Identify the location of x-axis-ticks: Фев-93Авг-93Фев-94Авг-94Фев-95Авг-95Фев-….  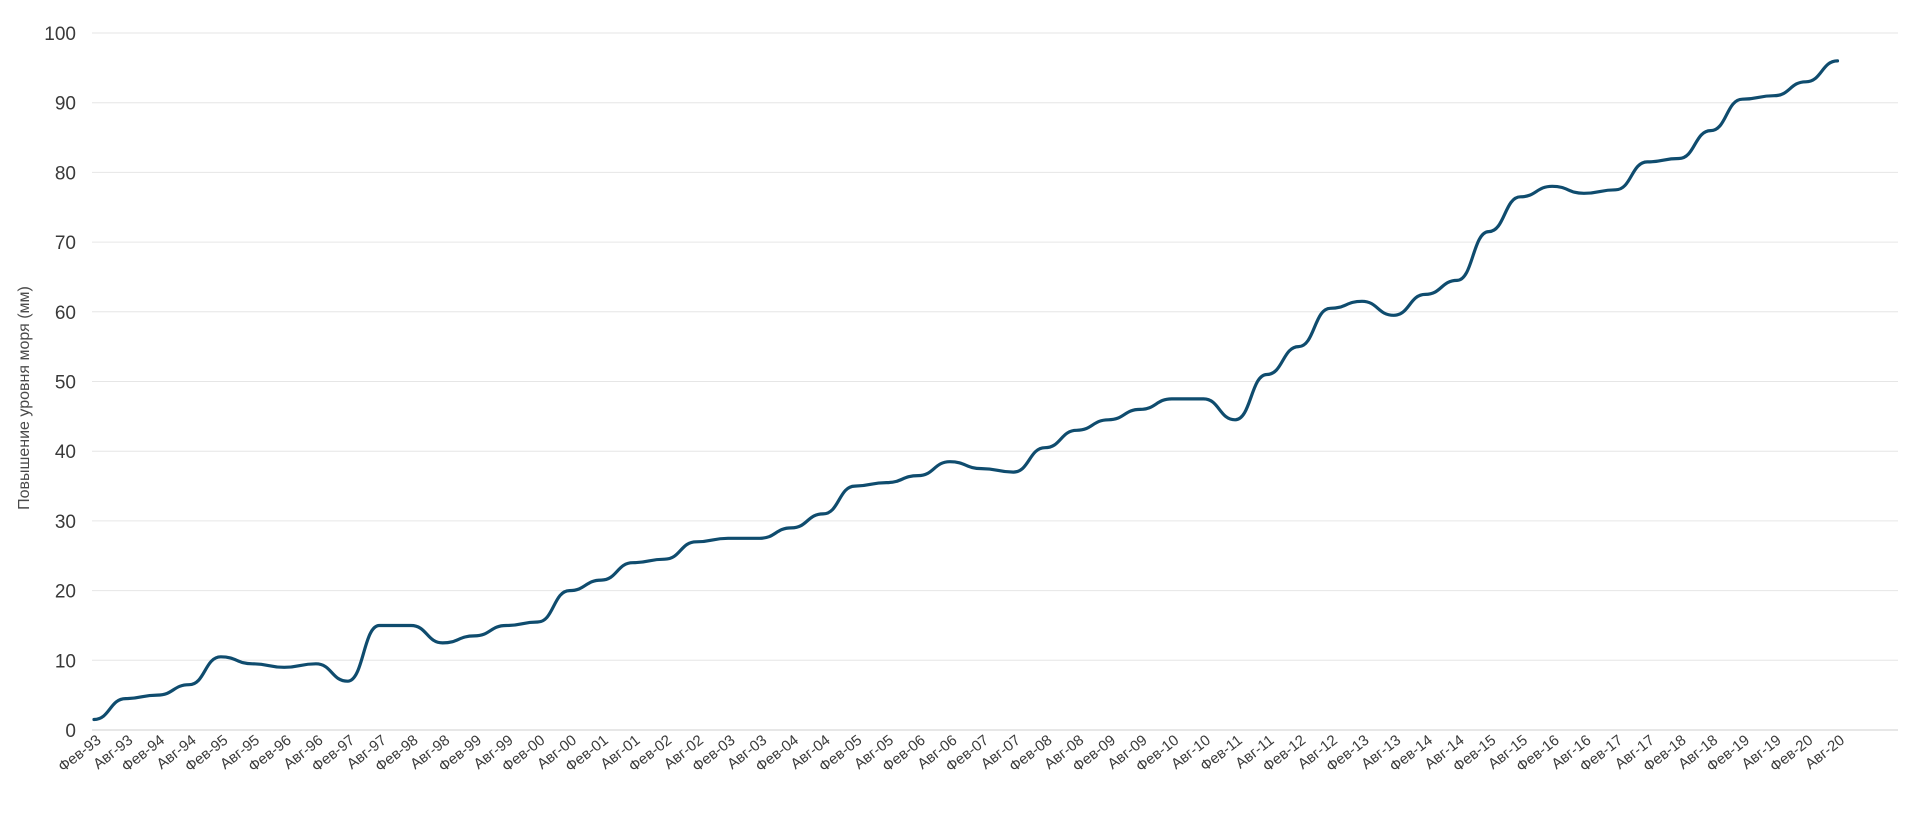
(951, 754).